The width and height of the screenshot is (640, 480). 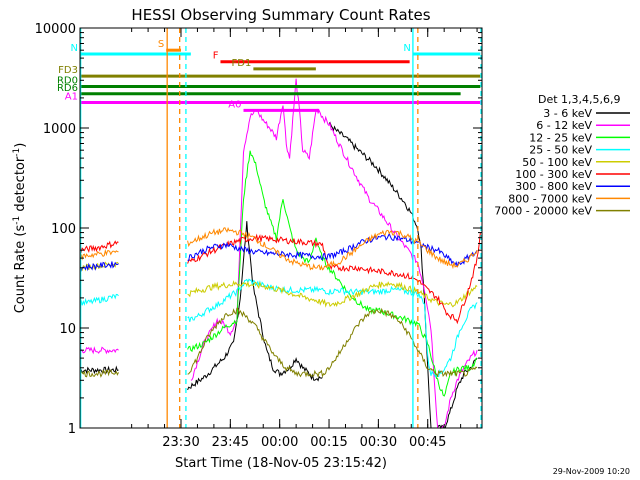 What do you see at coordinates (543, 211) in the screenshot?
I see `legend-label: 7000 - 20000 keV` at bounding box center [543, 211].